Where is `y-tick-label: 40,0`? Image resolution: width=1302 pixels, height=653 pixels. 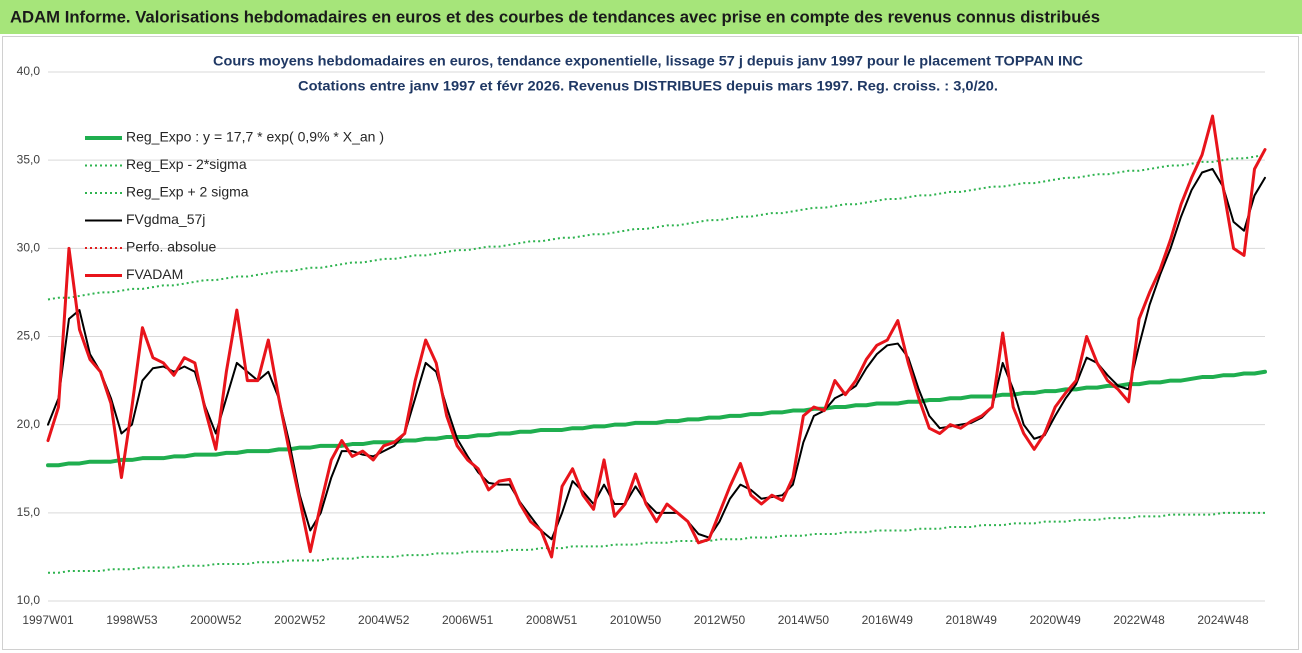 y-tick-label: 40,0 is located at coordinates (29, 71).